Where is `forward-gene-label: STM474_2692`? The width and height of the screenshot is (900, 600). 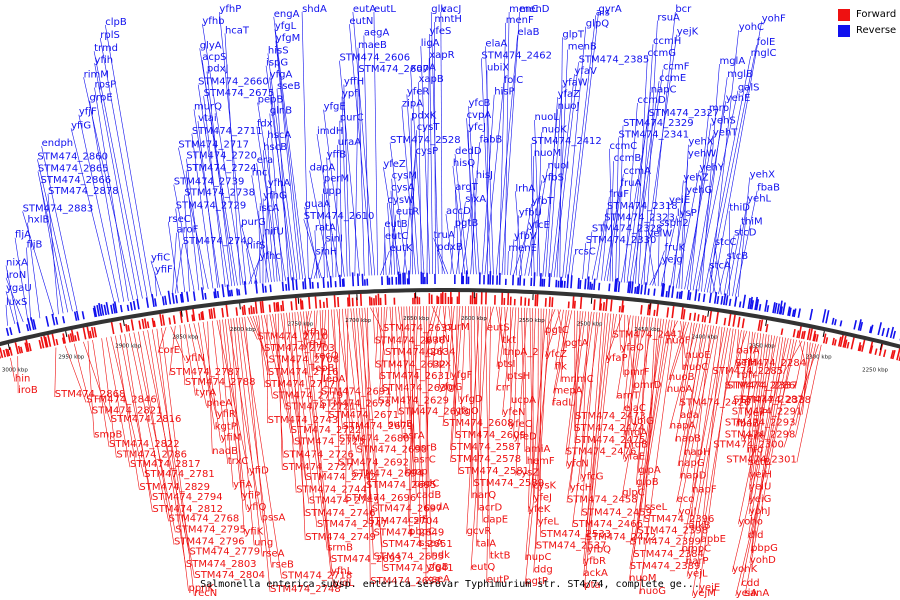
forward-gene-label: STM474_2692 is located at coordinates (373, 462).